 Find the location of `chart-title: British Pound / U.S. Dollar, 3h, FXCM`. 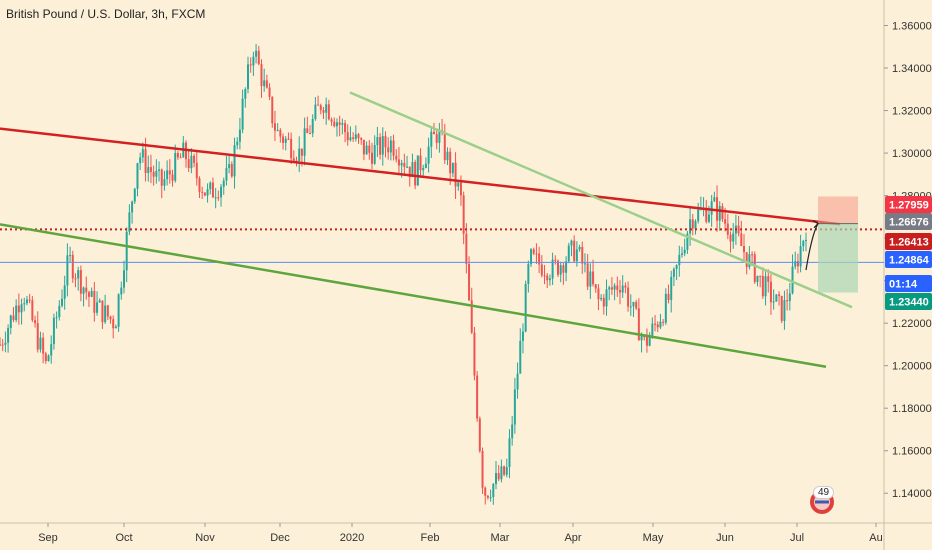

chart-title: British Pound / U.S. Dollar, 3h, FXCM is located at coordinates (106, 14).